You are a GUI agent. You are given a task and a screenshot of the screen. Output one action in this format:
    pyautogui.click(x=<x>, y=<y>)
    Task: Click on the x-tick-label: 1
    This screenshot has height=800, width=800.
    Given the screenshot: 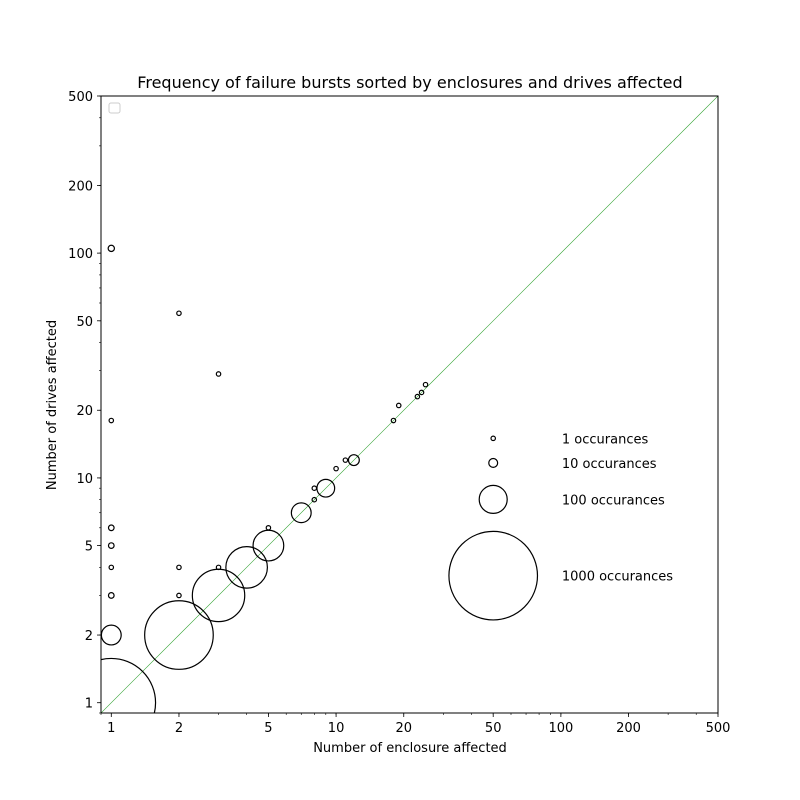 What is the action you would take?
    pyautogui.click(x=111, y=728)
    